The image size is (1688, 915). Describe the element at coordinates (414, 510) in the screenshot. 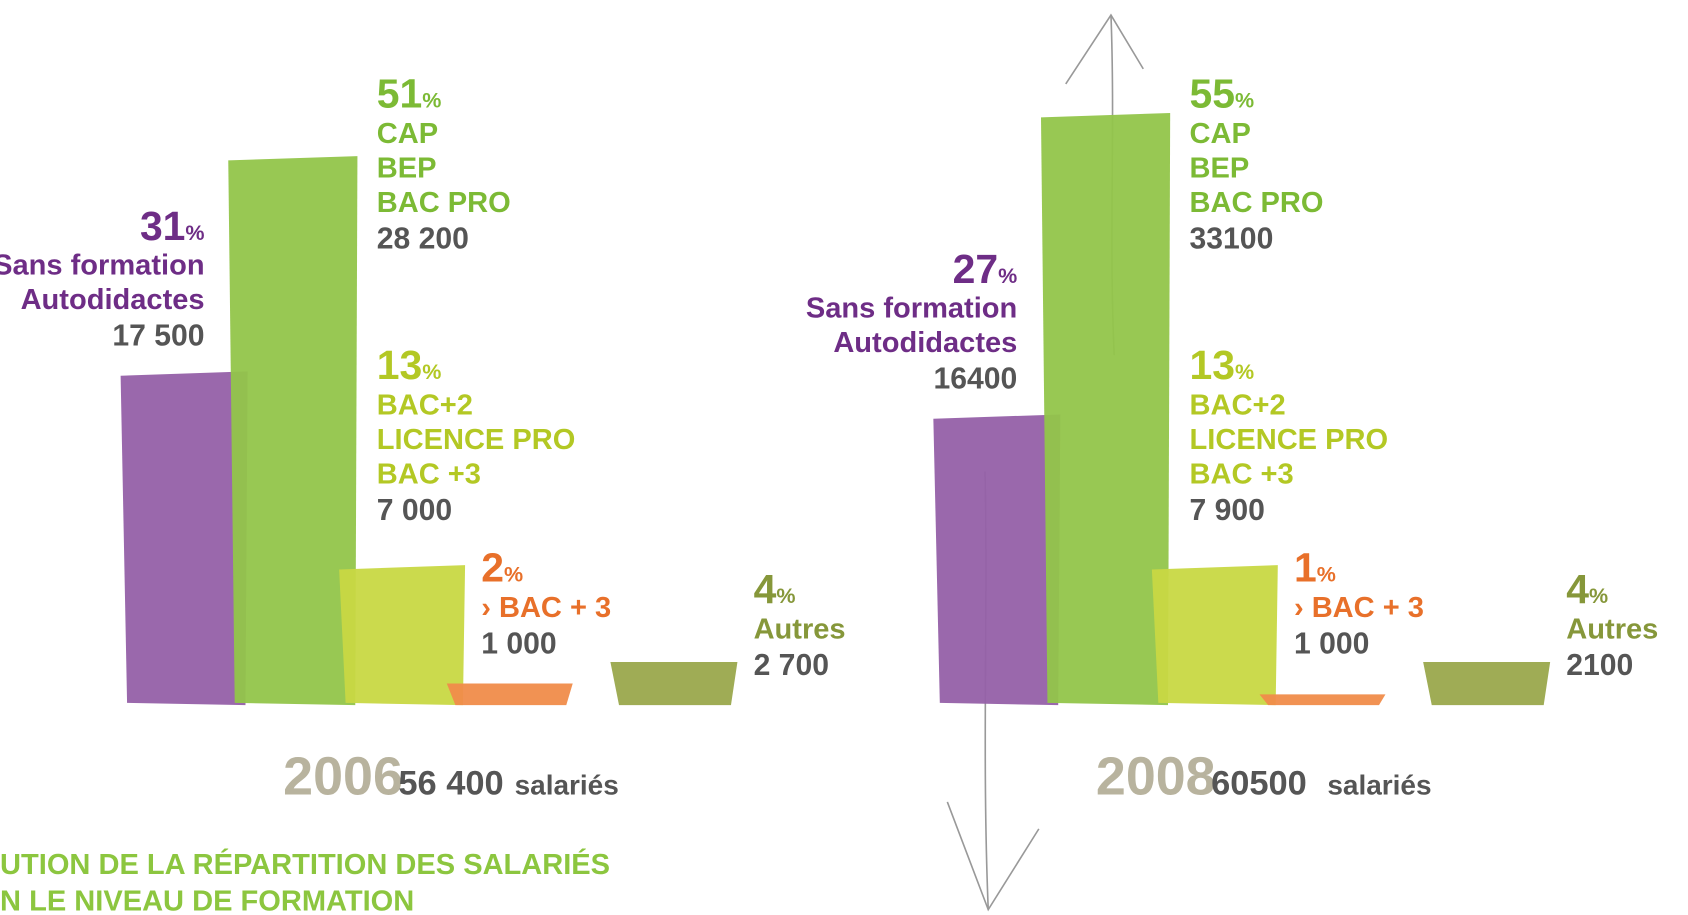

I see `count-label: 7 000` at that location.